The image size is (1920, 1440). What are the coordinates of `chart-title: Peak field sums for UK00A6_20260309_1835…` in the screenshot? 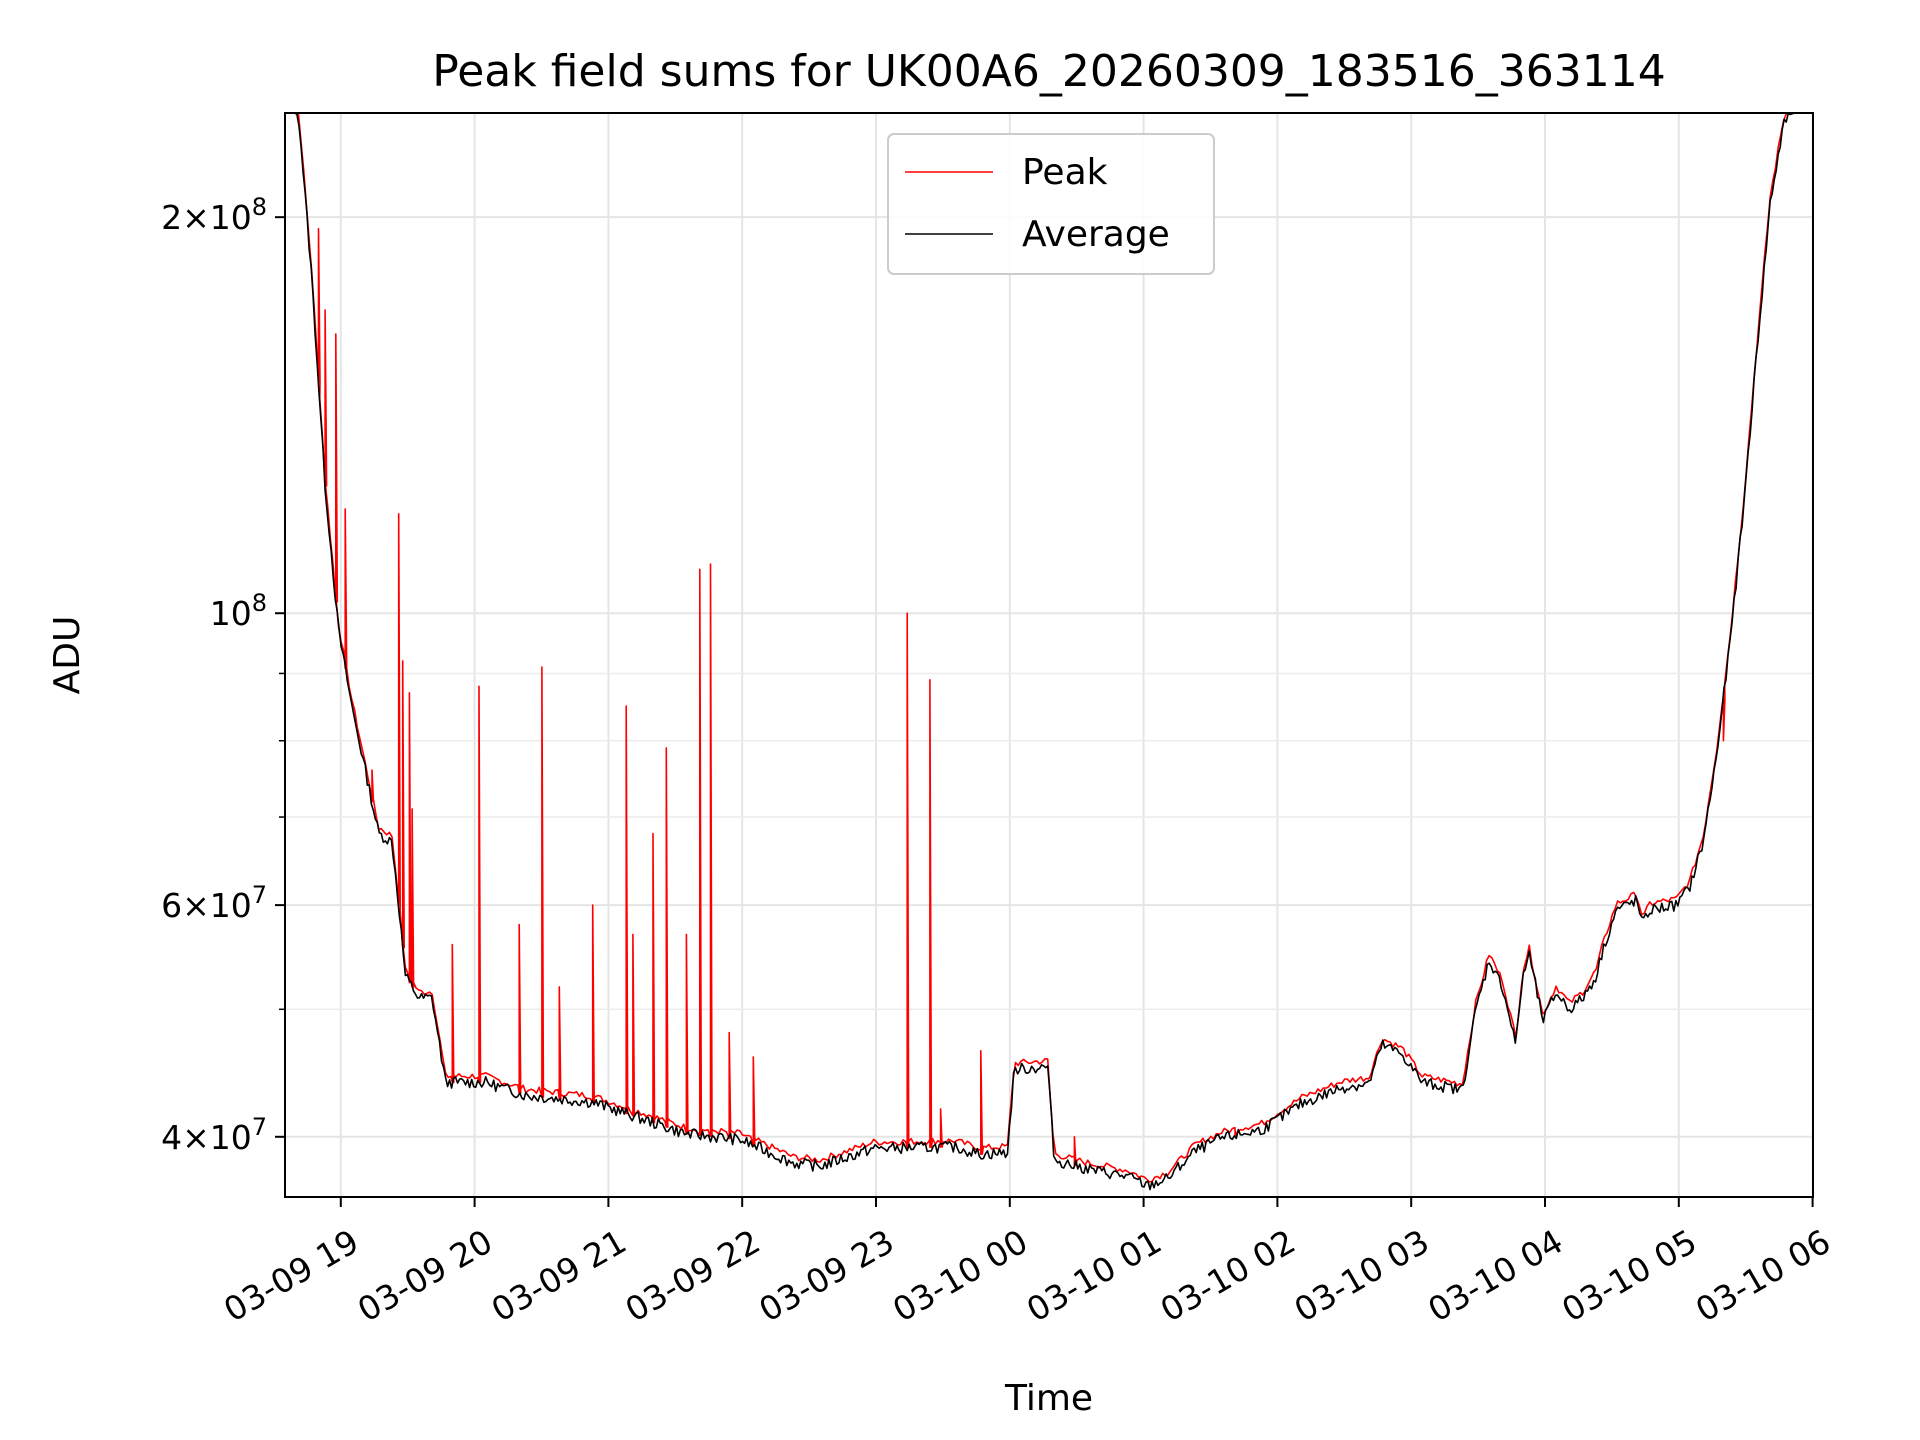 It's located at (1048, 71).